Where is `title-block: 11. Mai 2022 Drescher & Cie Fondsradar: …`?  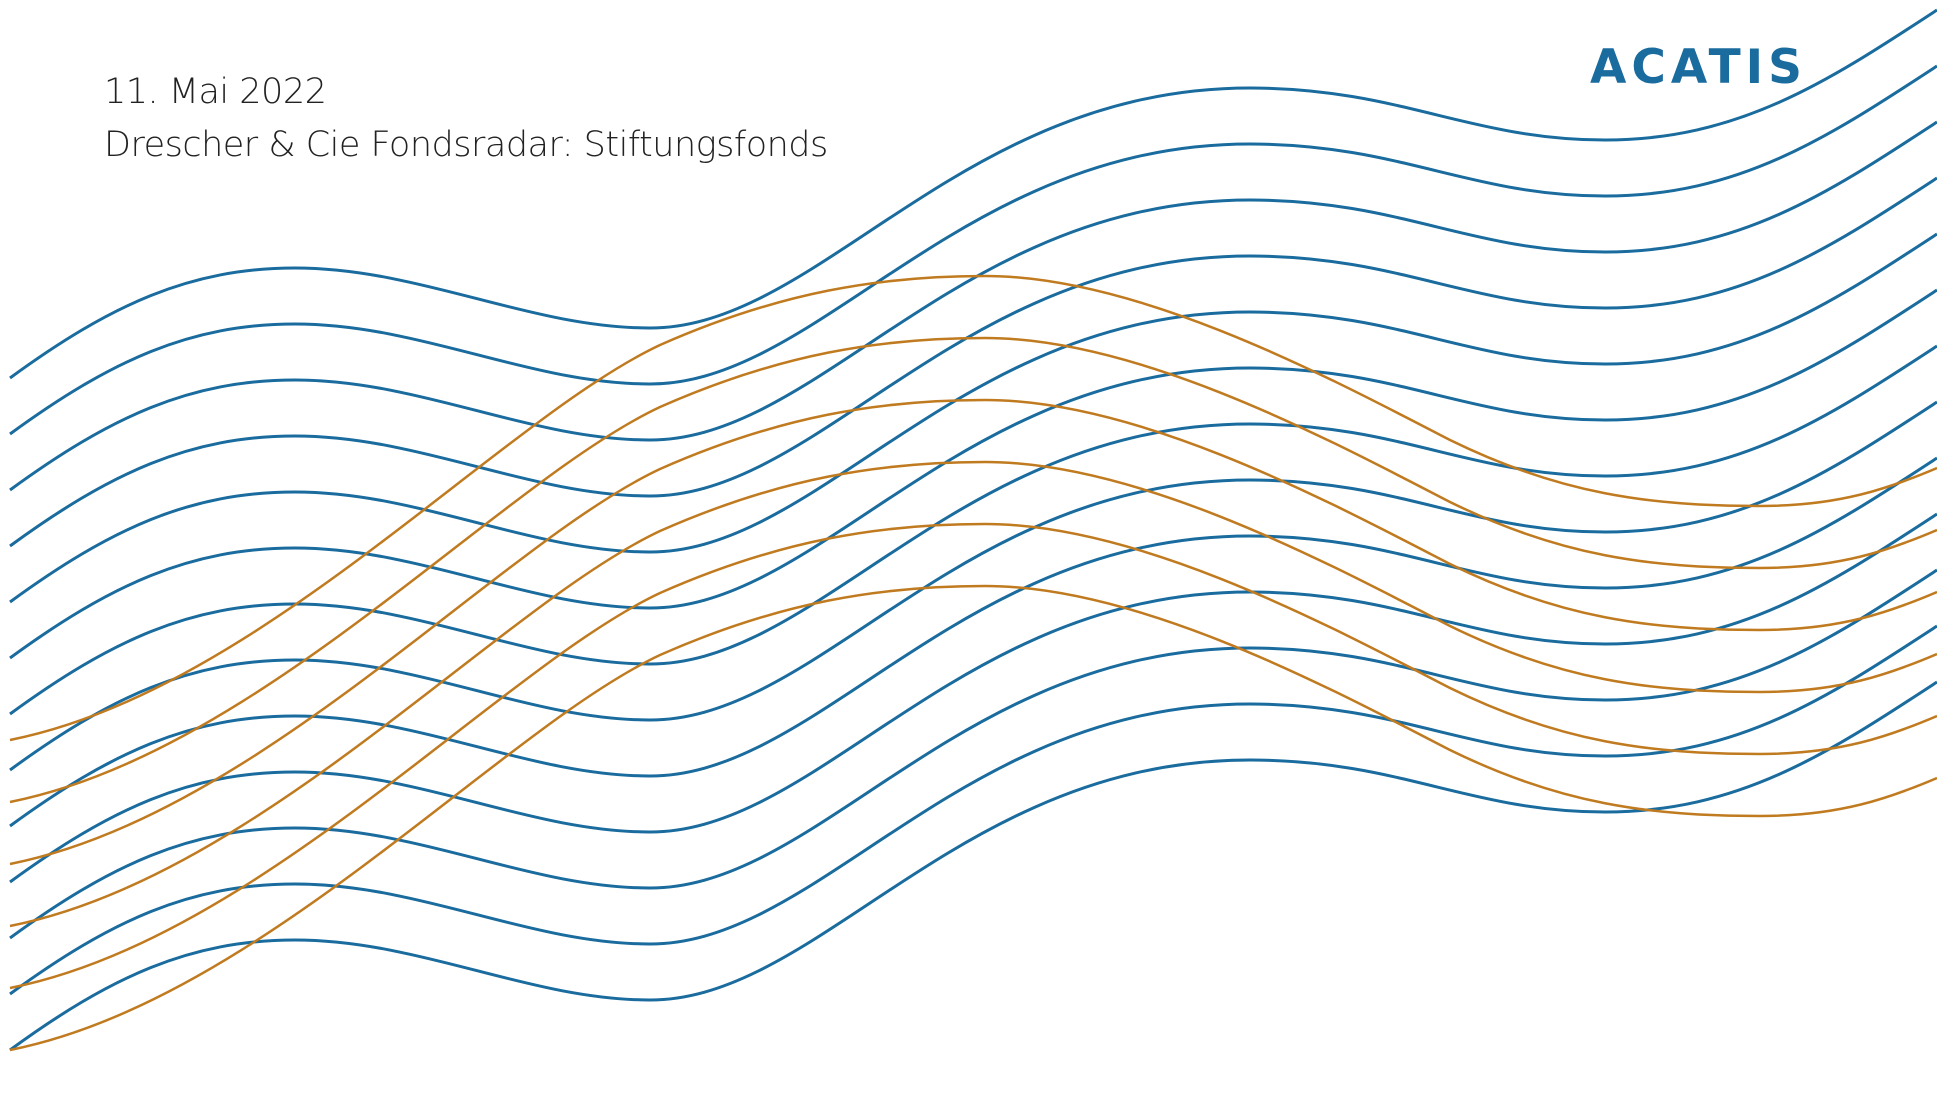
title-block: 11. Mai 2022 Drescher & Cie Fondsradar: … is located at coordinates (466, 119).